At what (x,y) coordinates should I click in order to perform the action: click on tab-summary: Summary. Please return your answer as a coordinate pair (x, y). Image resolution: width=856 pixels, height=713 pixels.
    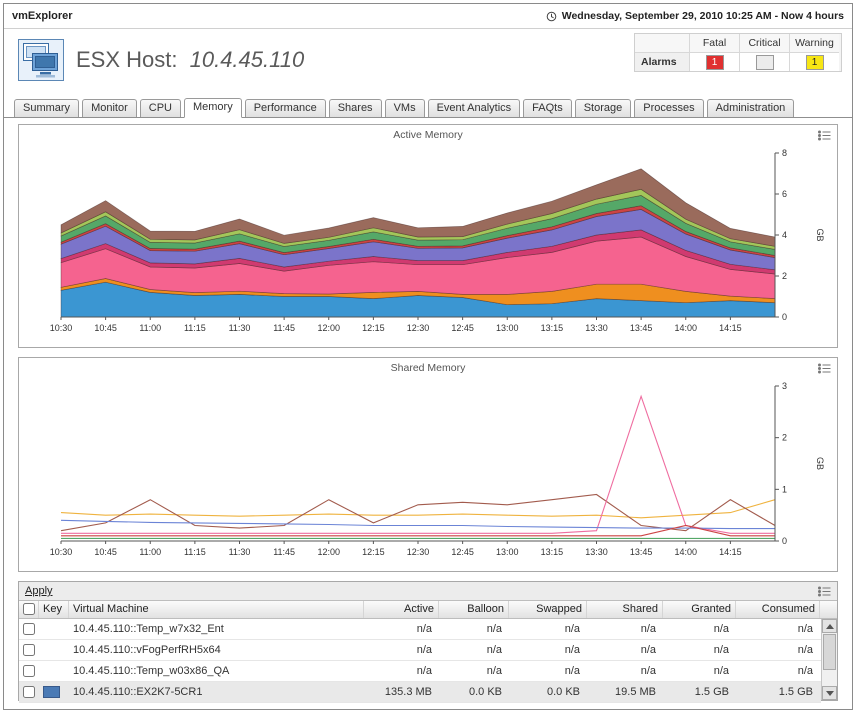
    Looking at the image, I should click on (47, 108).